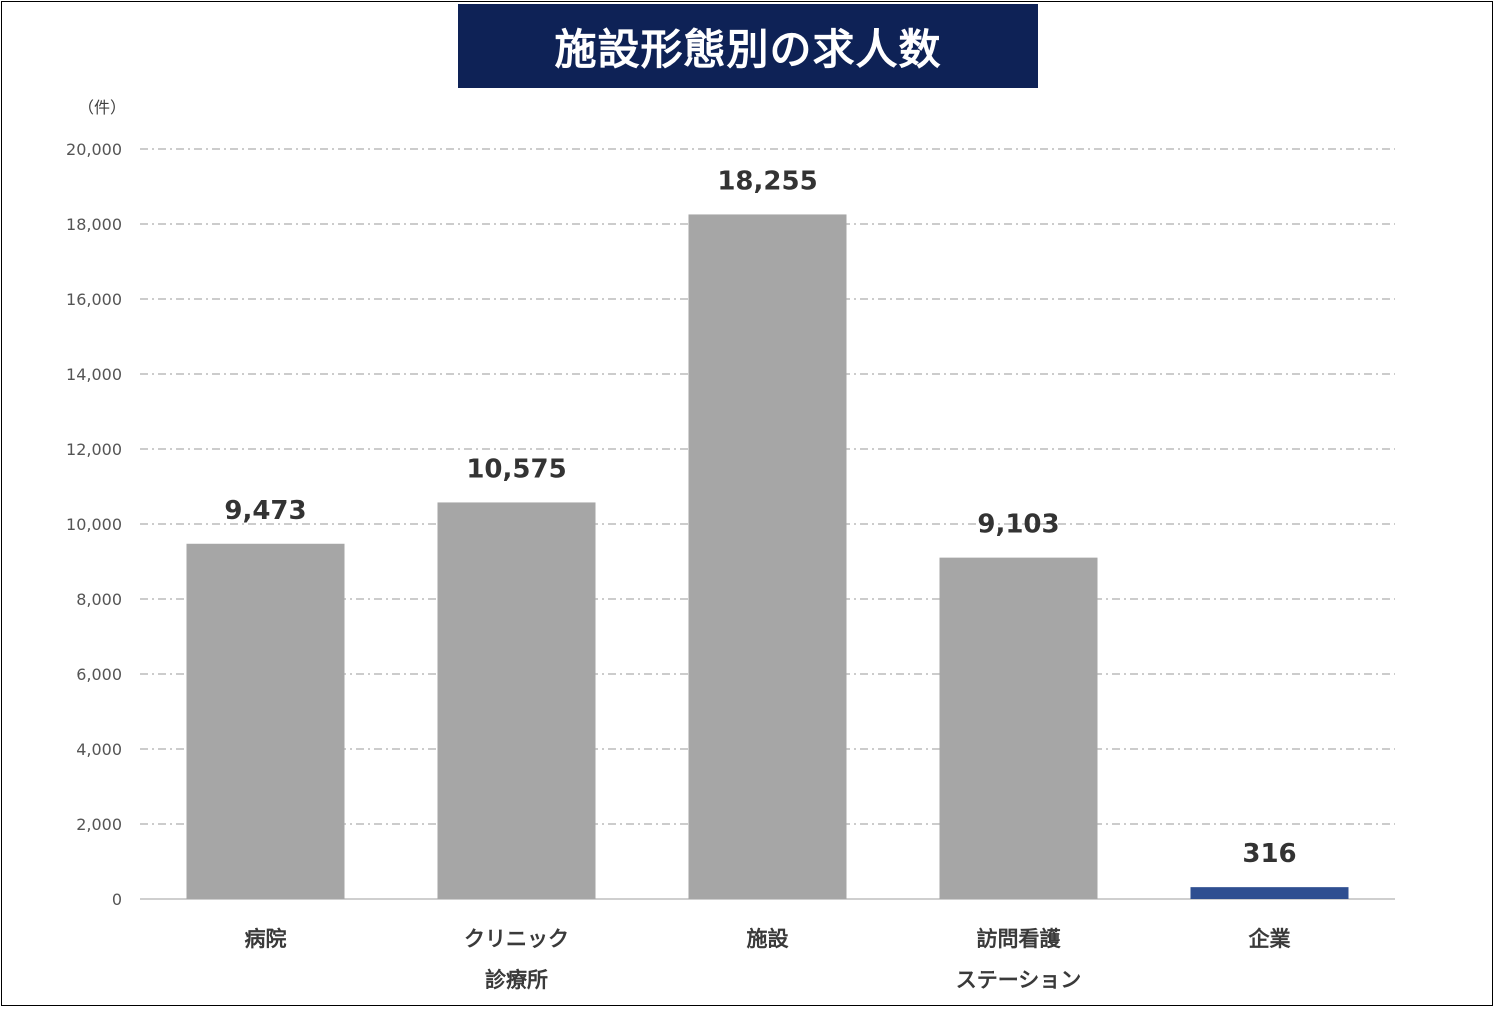 The width and height of the screenshot is (1496, 1009). I want to click on y-tick-label: 16,000, so click(94, 299).